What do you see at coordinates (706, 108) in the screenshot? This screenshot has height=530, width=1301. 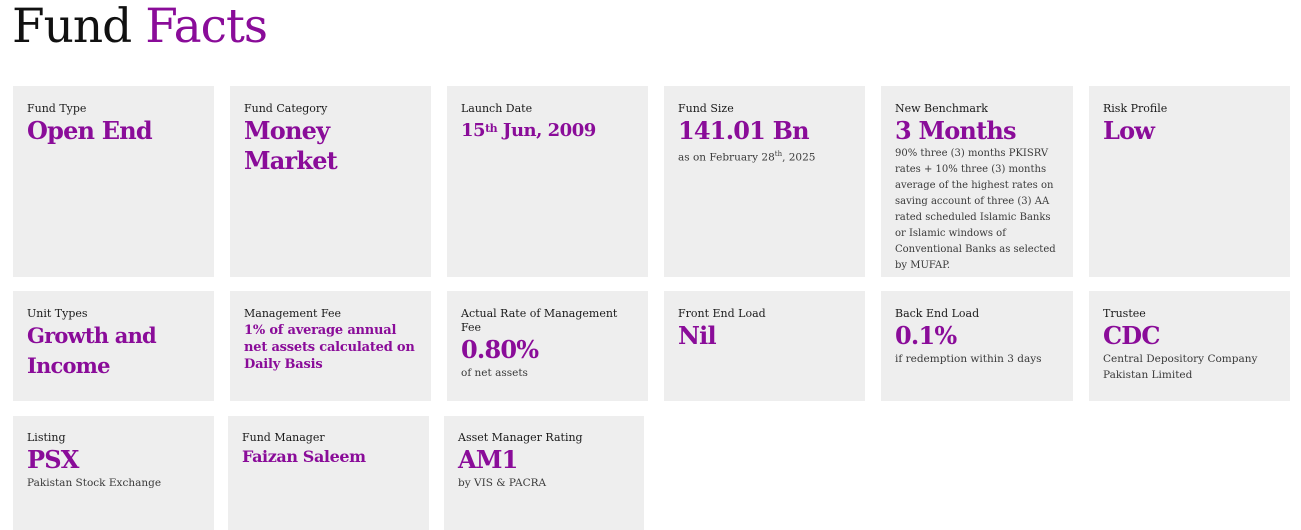 I see `fund-size-label: Fund Size` at bounding box center [706, 108].